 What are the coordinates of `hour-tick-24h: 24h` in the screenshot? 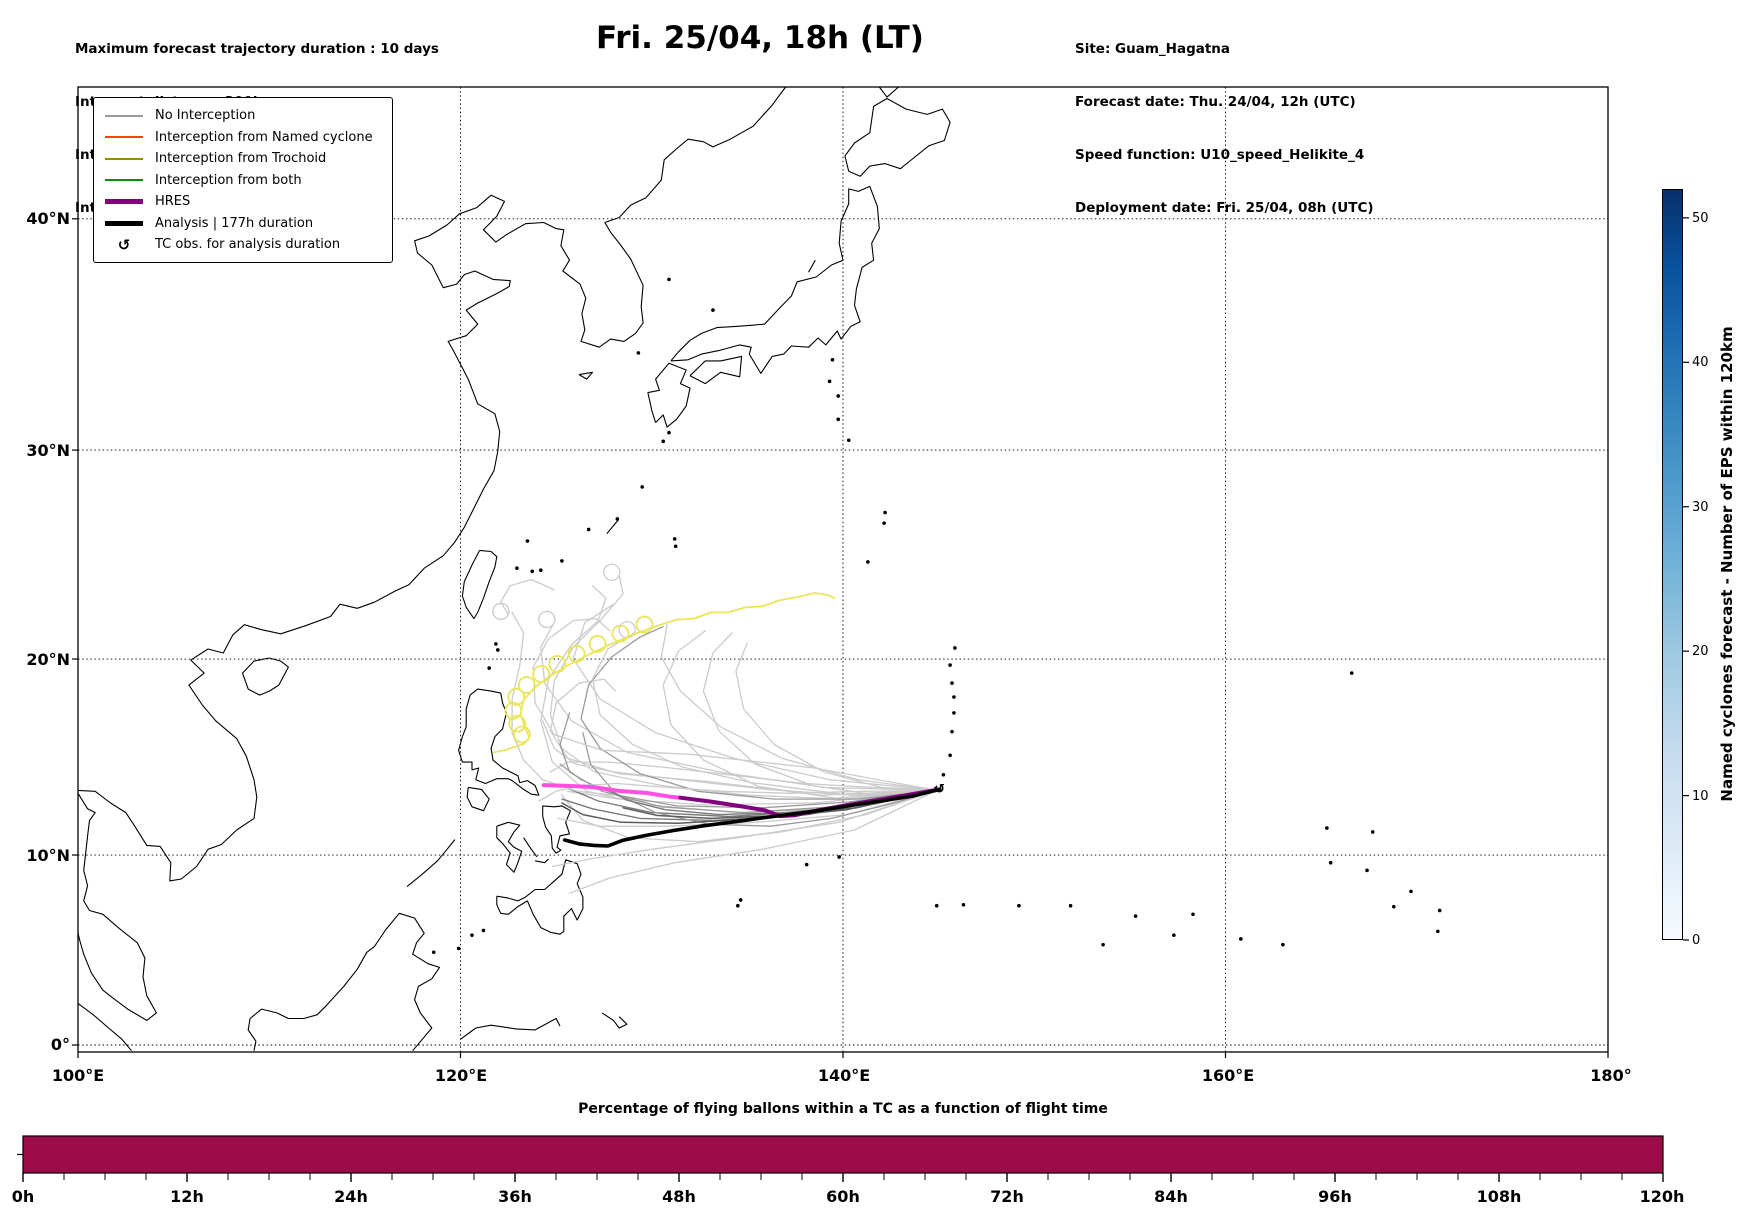 It's located at (351, 1196).